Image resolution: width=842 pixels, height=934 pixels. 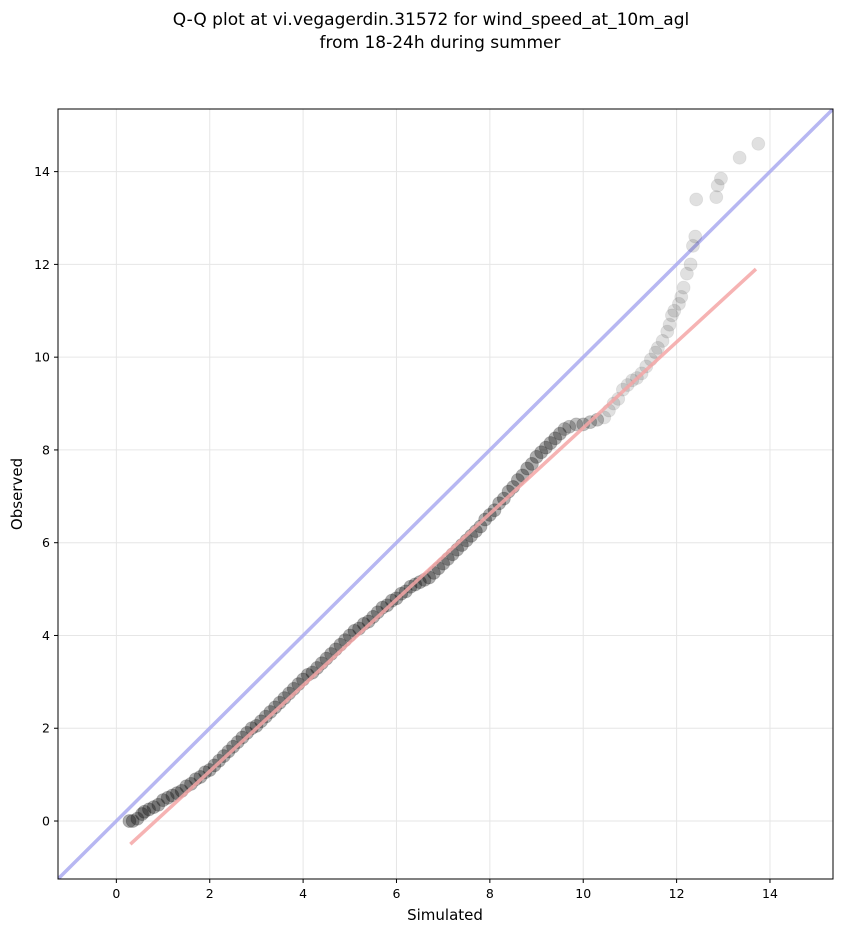 What do you see at coordinates (445, 890) in the screenshot?
I see `x-axis: 0 2 4 6 8 10 12 14` at bounding box center [445, 890].